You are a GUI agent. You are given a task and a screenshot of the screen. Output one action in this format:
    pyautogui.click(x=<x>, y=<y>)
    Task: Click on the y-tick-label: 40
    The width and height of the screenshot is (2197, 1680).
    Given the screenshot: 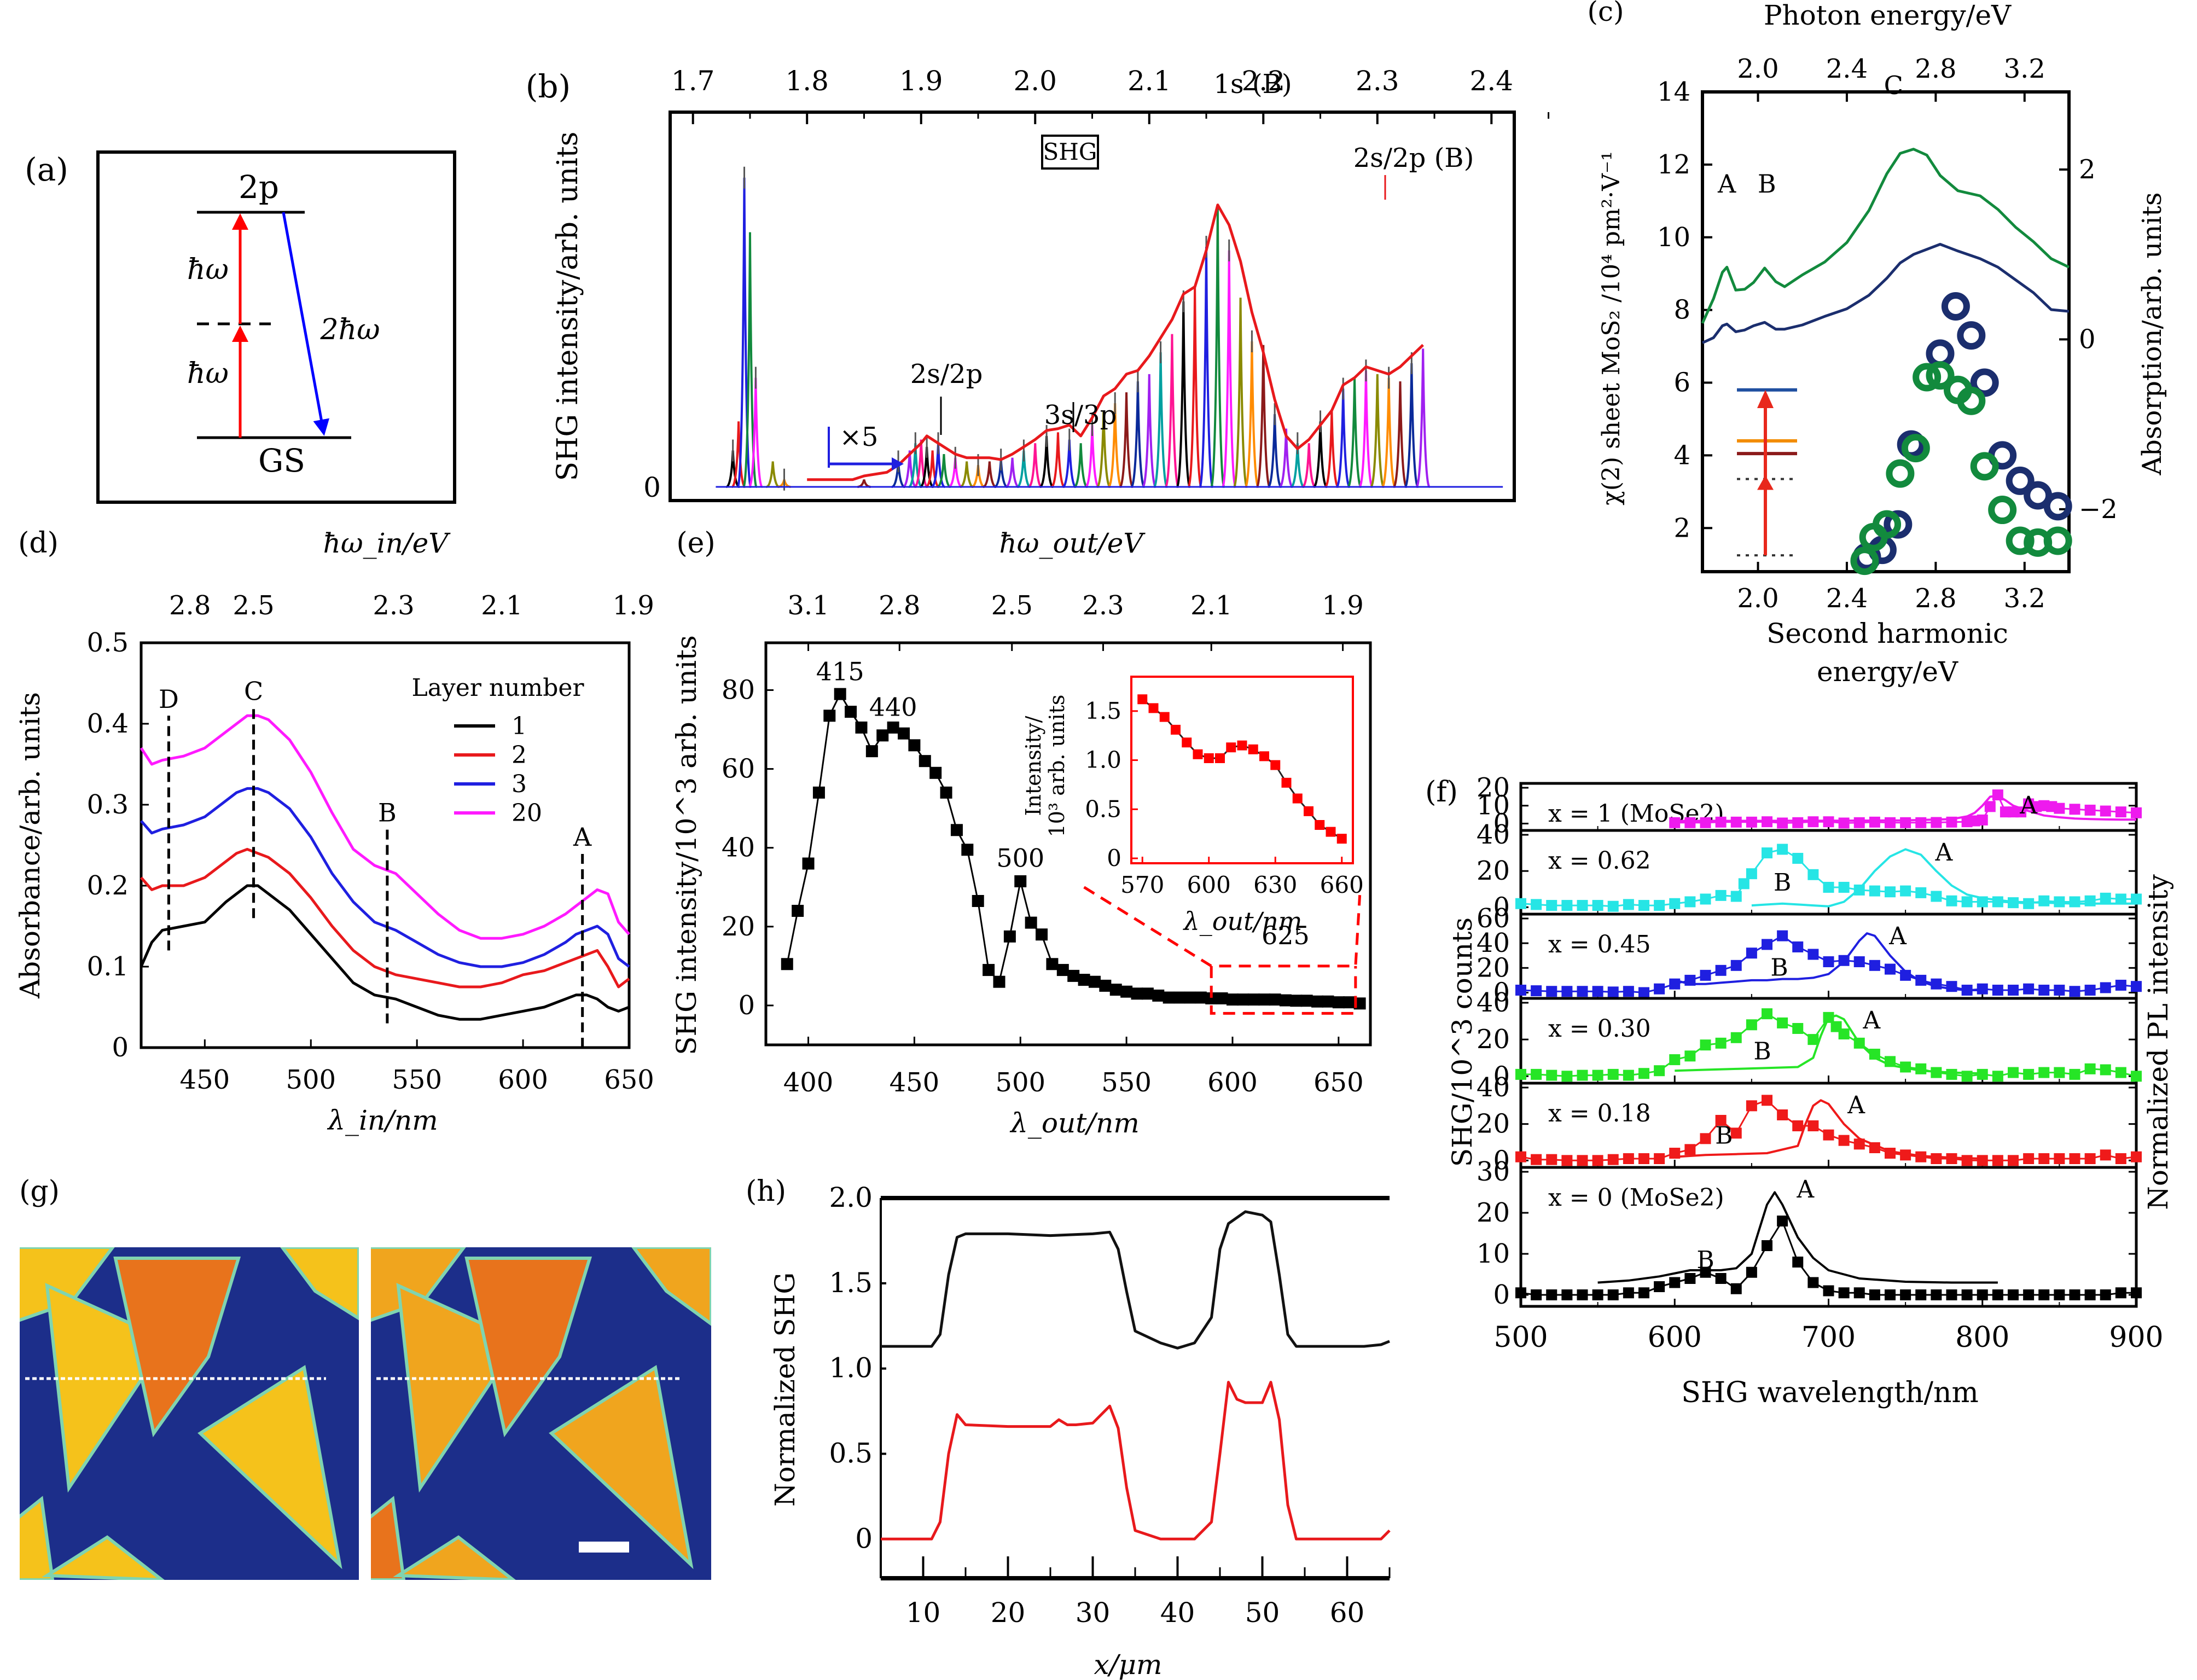 What is the action you would take?
    pyautogui.click(x=1493, y=834)
    